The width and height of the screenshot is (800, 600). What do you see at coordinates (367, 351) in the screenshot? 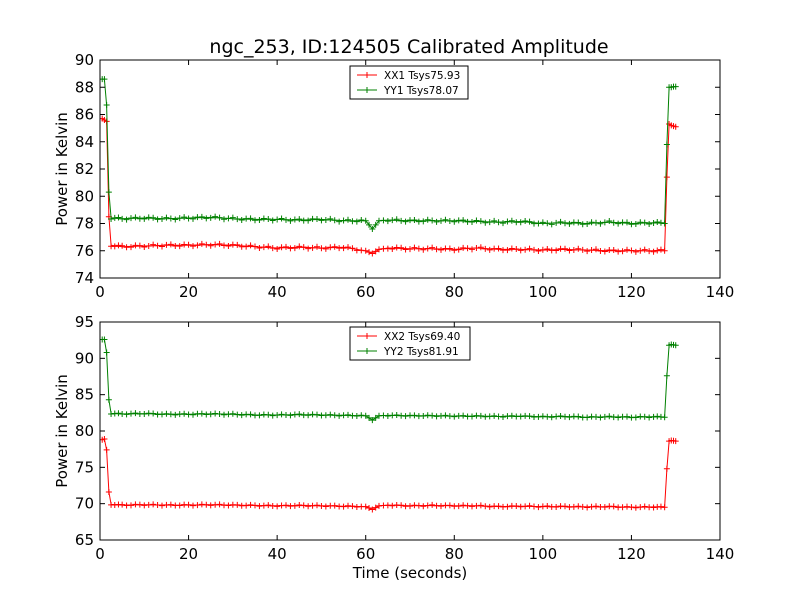
I see `legend-marker` at bounding box center [367, 351].